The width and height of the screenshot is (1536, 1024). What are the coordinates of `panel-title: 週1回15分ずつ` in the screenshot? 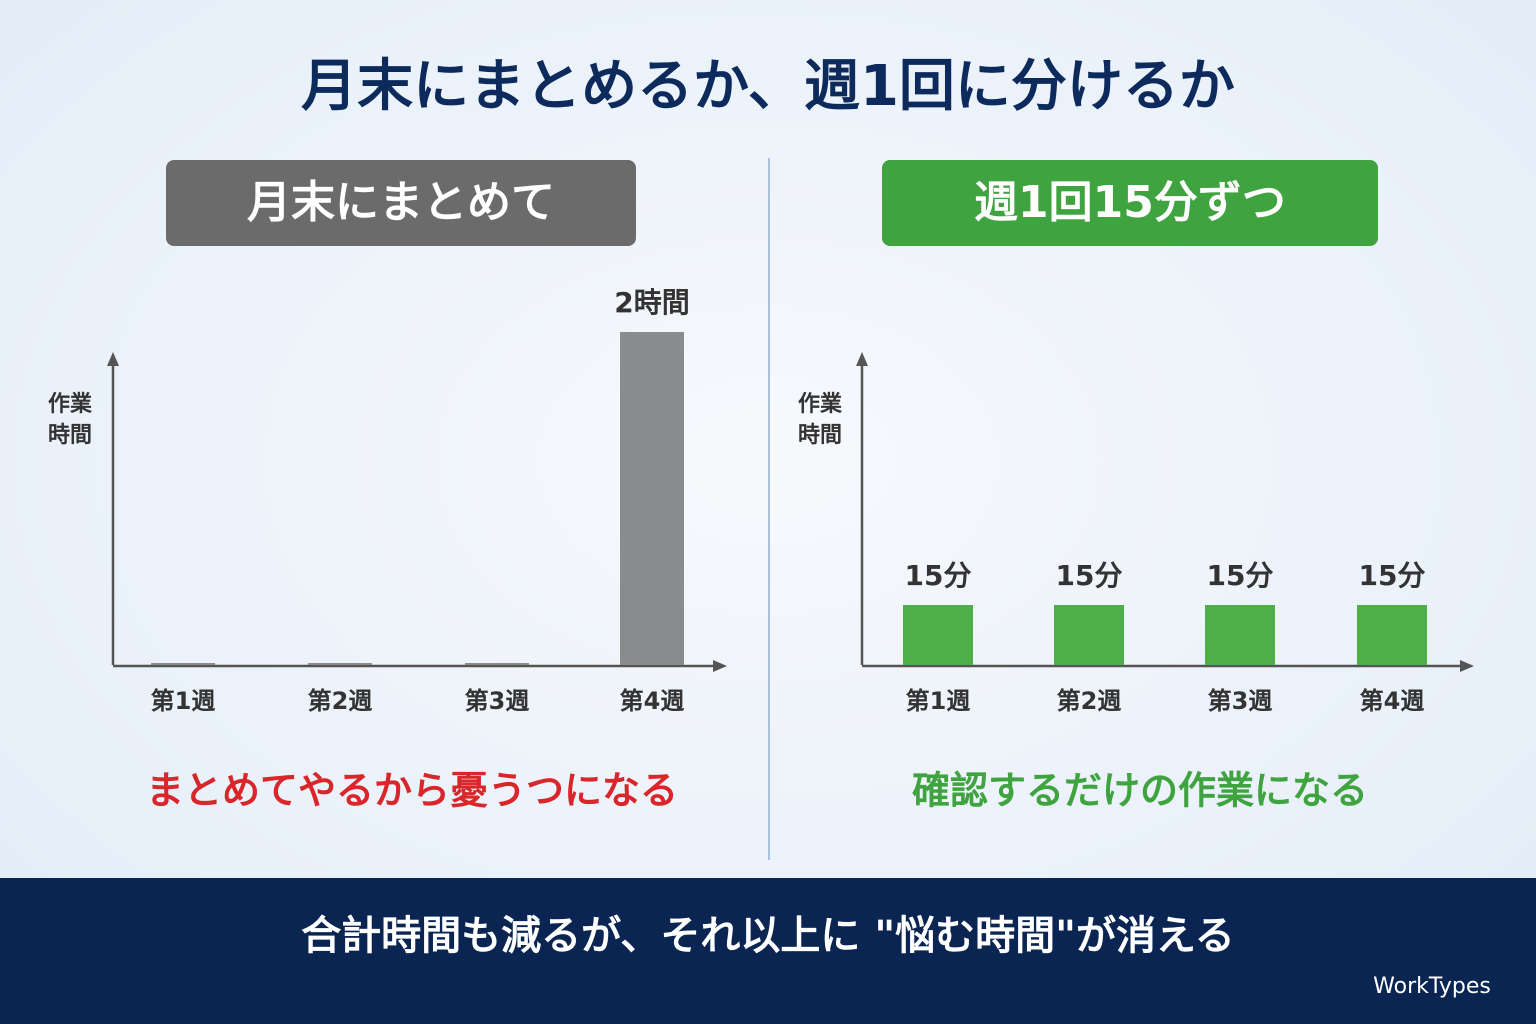 It's located at (1130, 202).